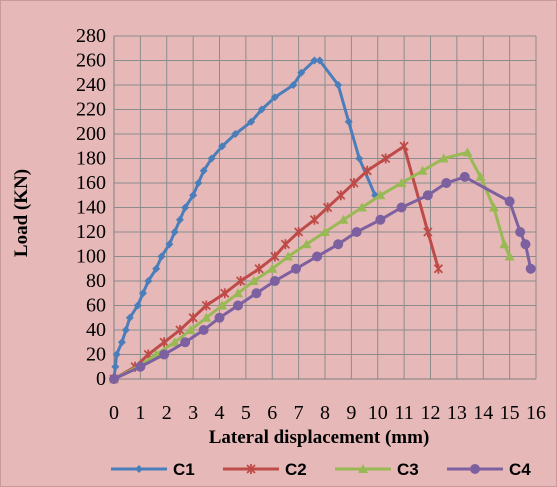  What do you see at coordinates (325, 413) in the screenshot?
I see `x-tick-label: 8` at bounding box center [325, 413].